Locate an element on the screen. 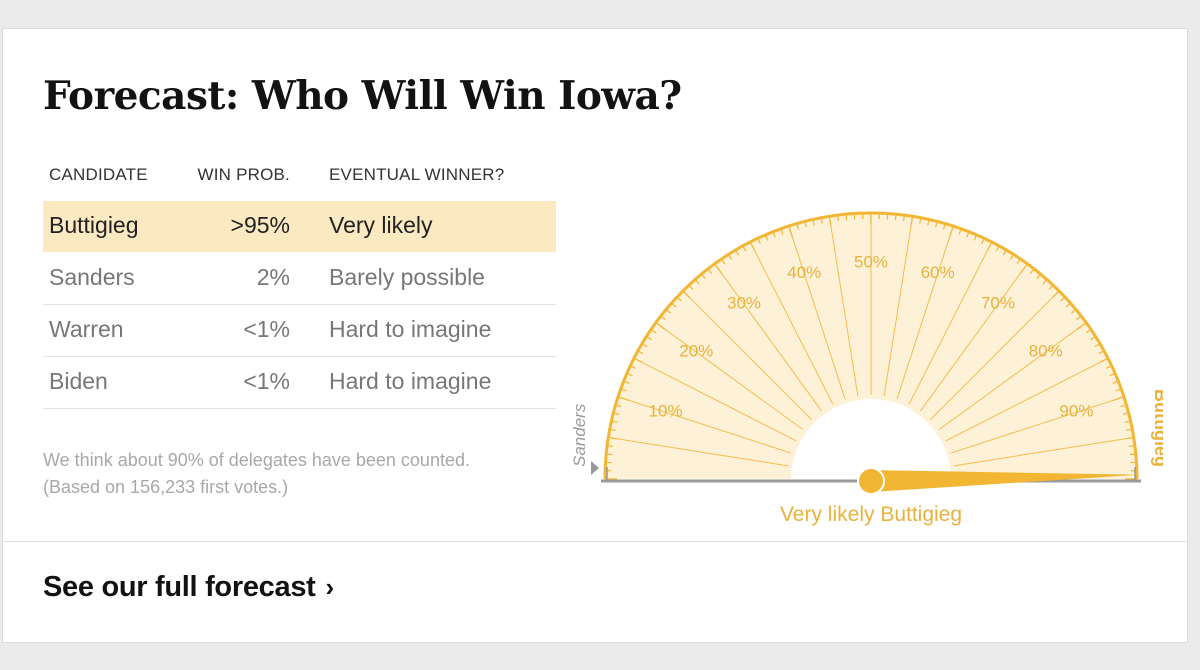 The height and width of the screenshot is (670, 1200). needle-hub is located at coordinates (871, 481).